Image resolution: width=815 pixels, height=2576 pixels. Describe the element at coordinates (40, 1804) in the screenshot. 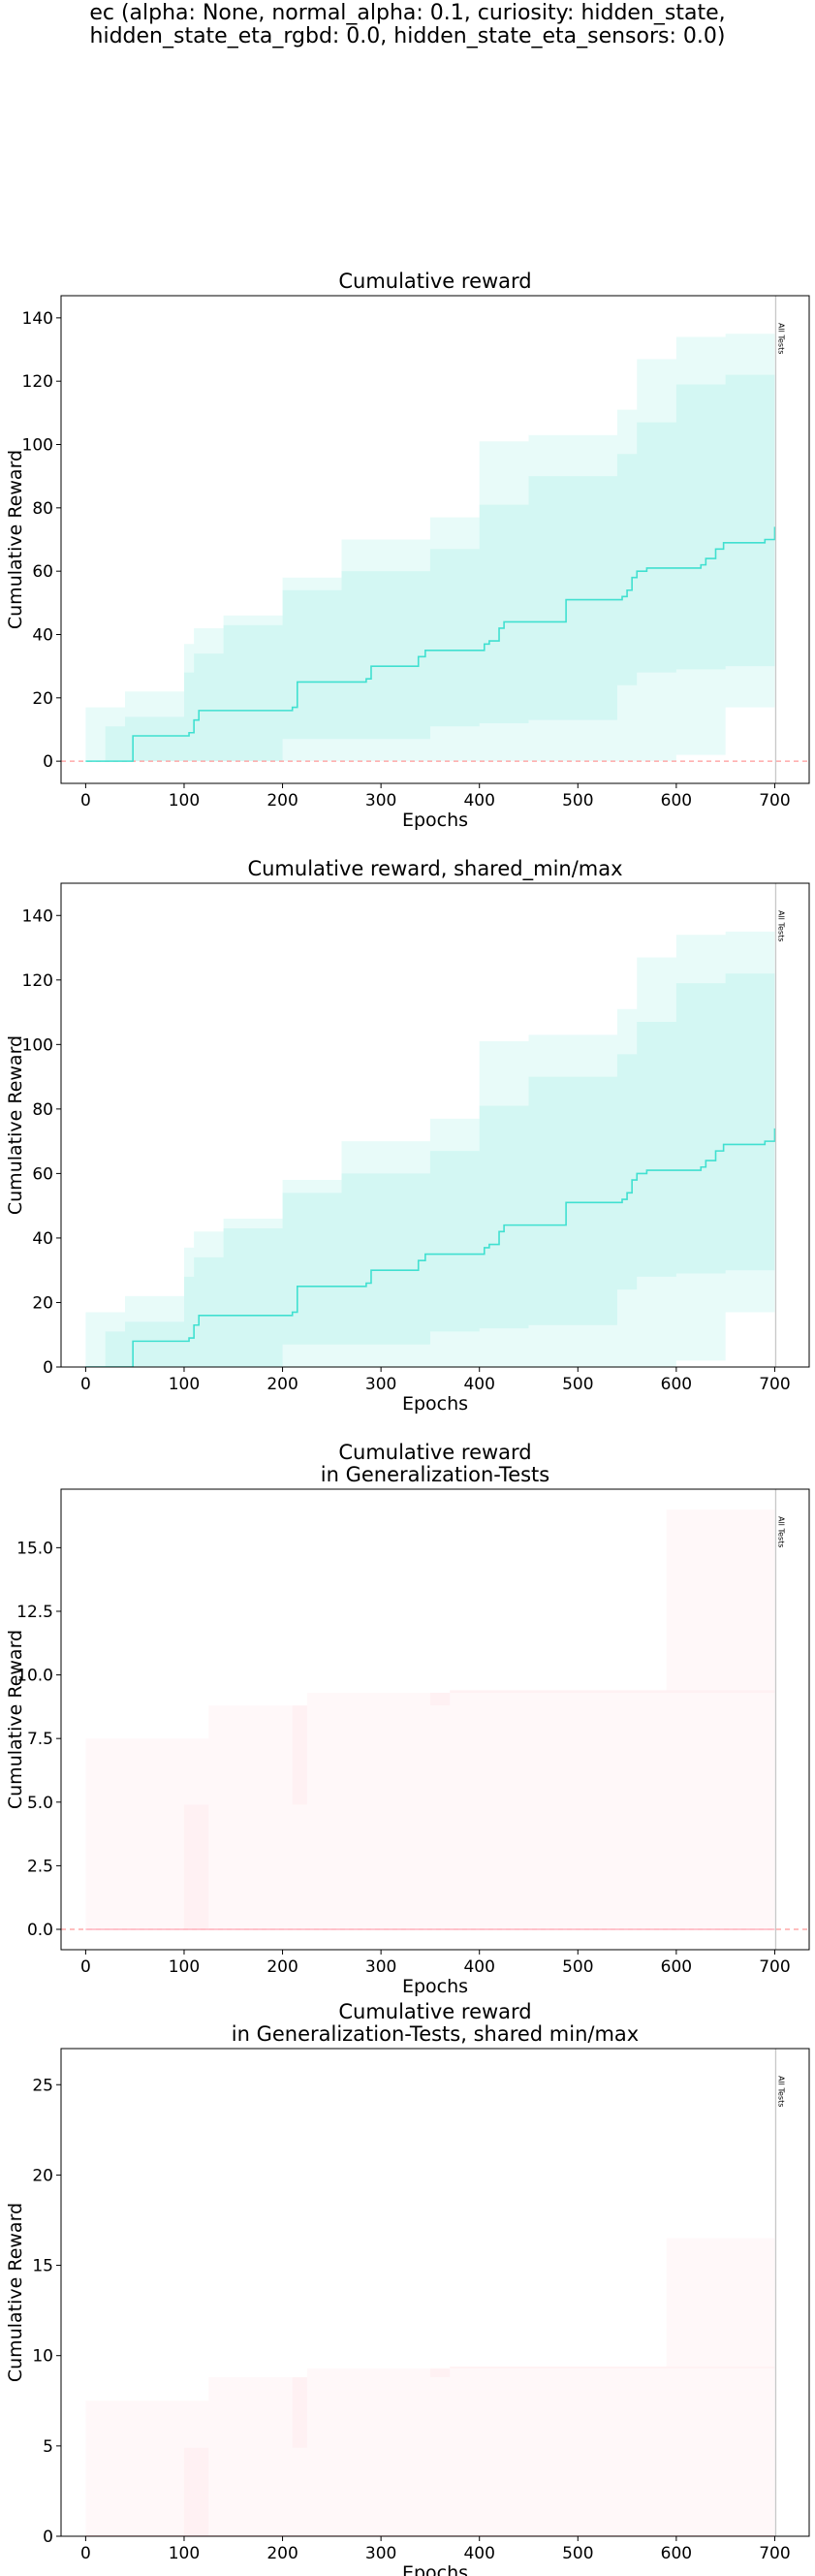

I see `y-tick-label: 5.0` at that location.